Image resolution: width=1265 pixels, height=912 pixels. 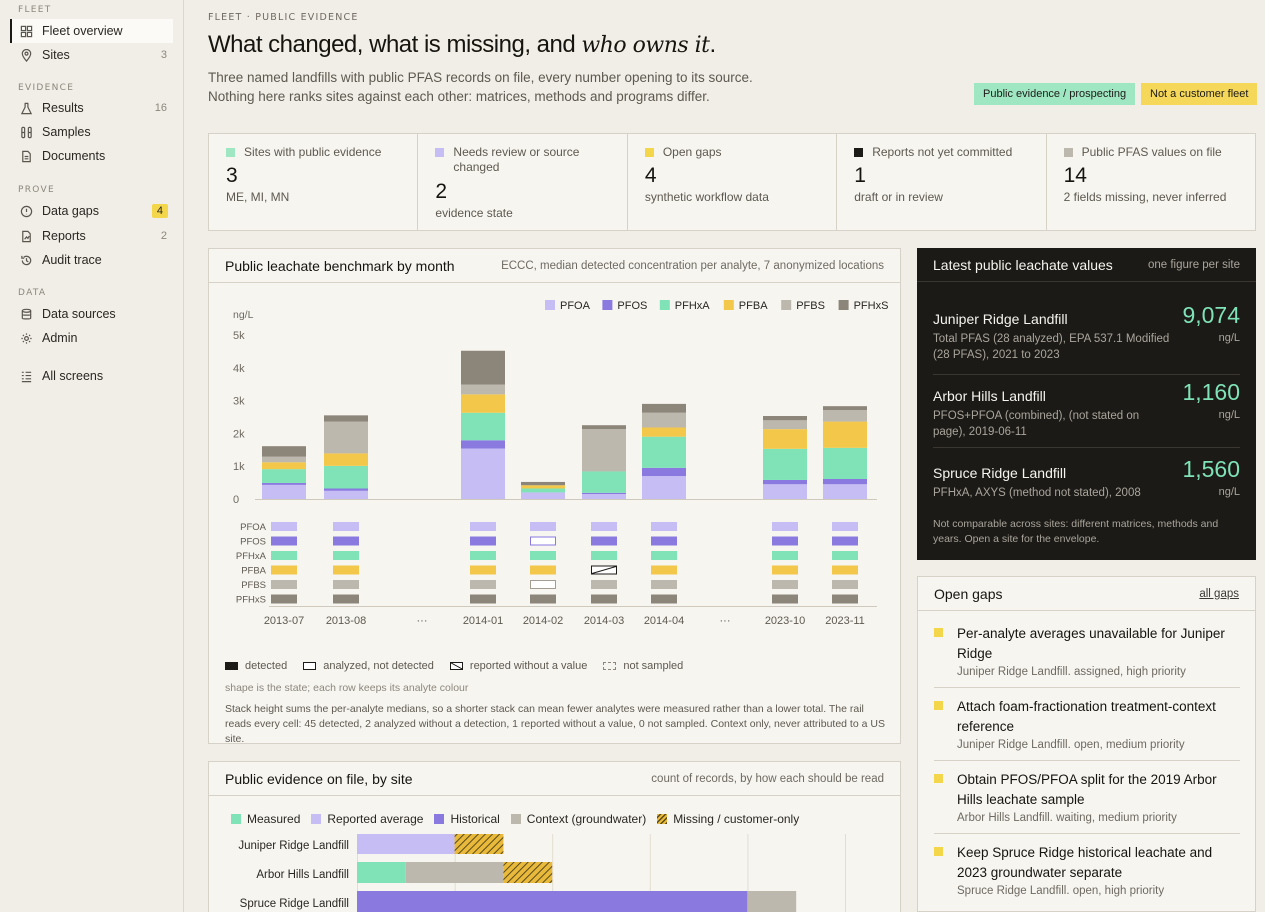 I want to click on gear-icon, so click(x=26, y=338).